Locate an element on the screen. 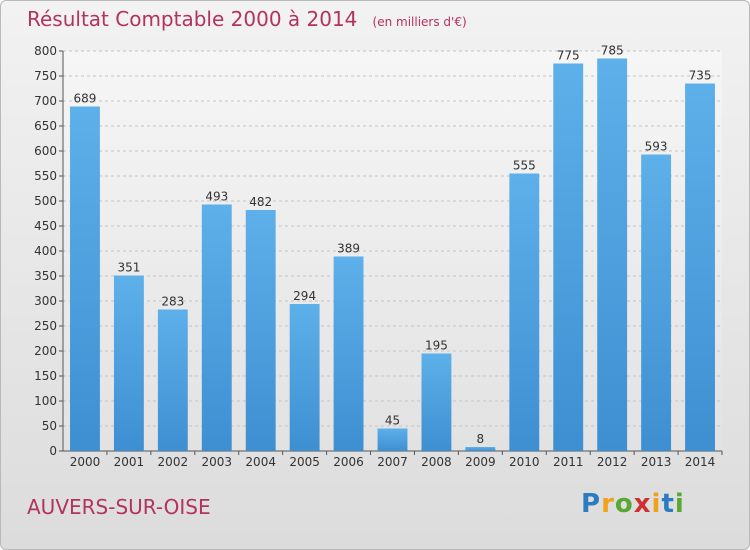  location-label: AUVERS-SUR-OISE is located at coordinates (119, 507).